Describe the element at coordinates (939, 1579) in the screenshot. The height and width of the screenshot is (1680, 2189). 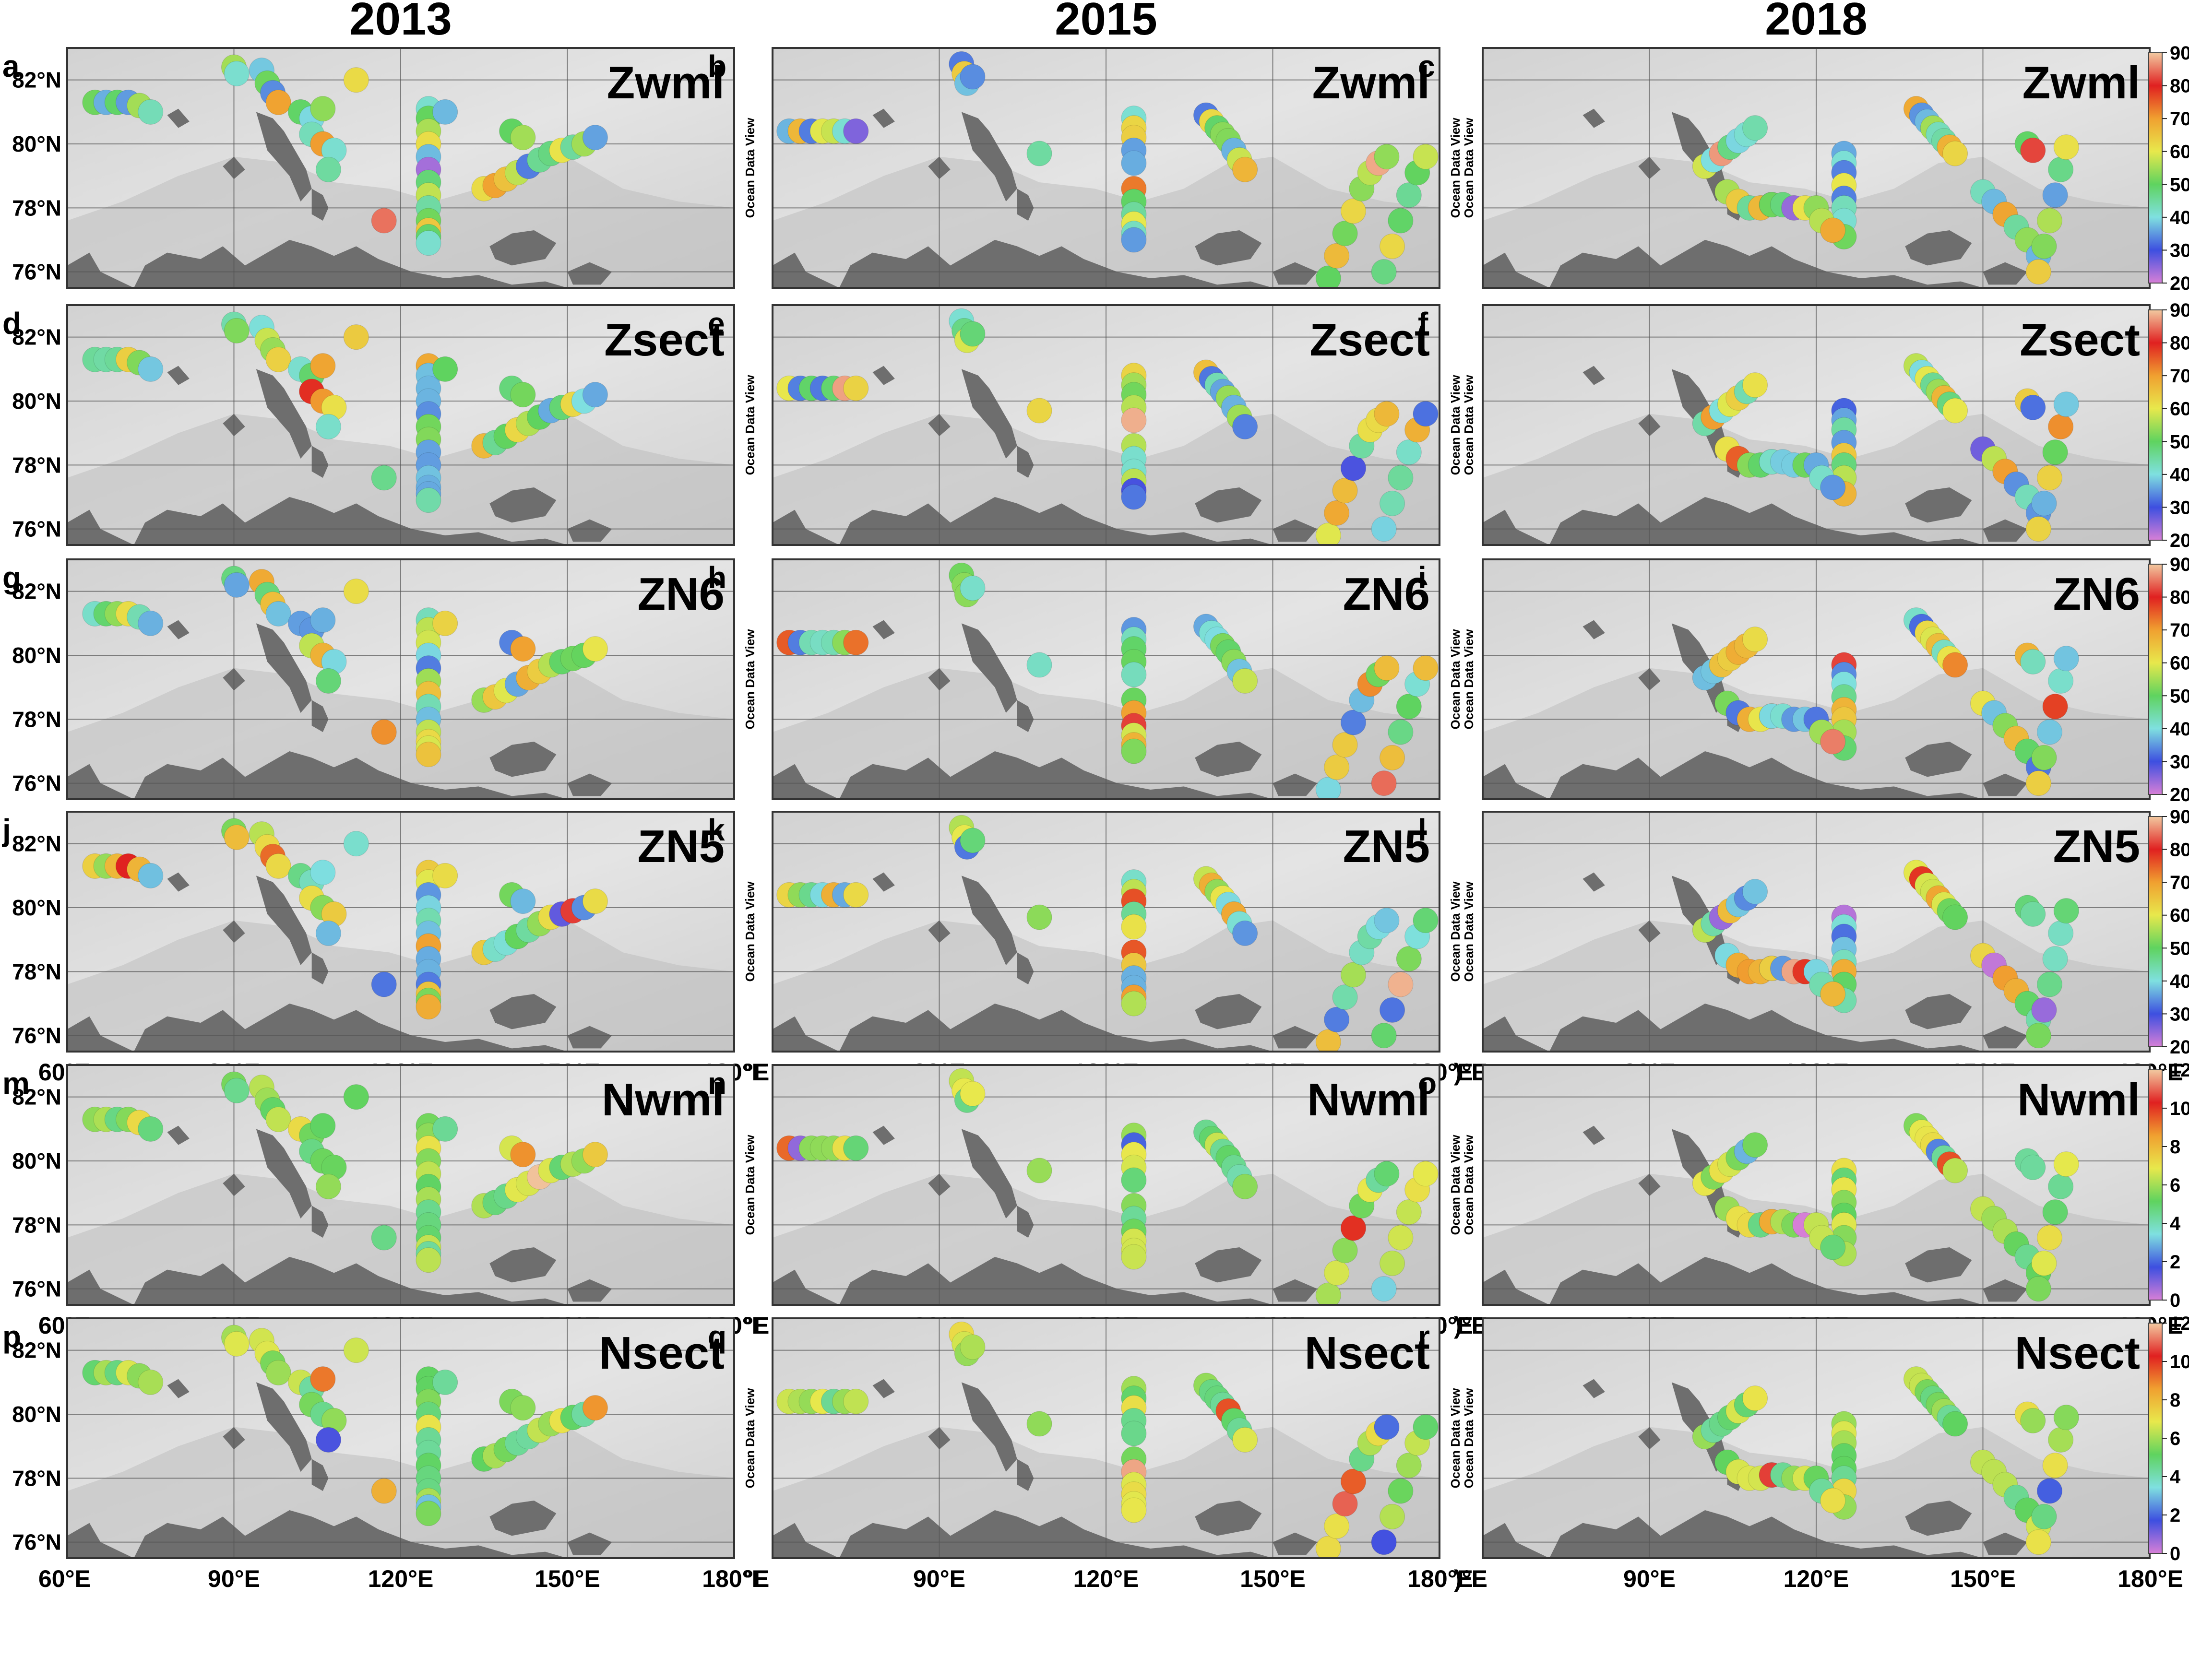
I see `lon-tick-label: 90°E` at that location.